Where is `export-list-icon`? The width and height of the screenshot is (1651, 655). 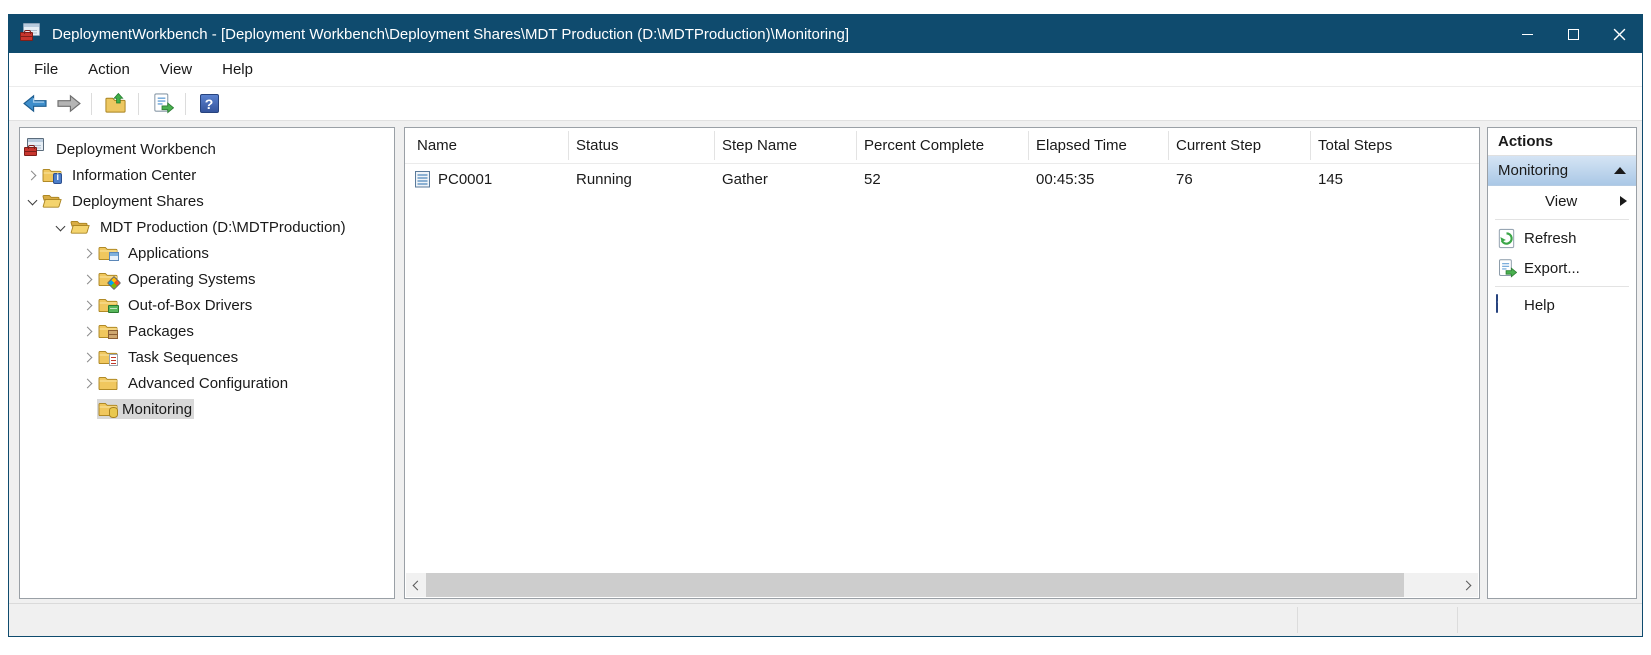
export-list-icon is located at coordinates (162, 103).